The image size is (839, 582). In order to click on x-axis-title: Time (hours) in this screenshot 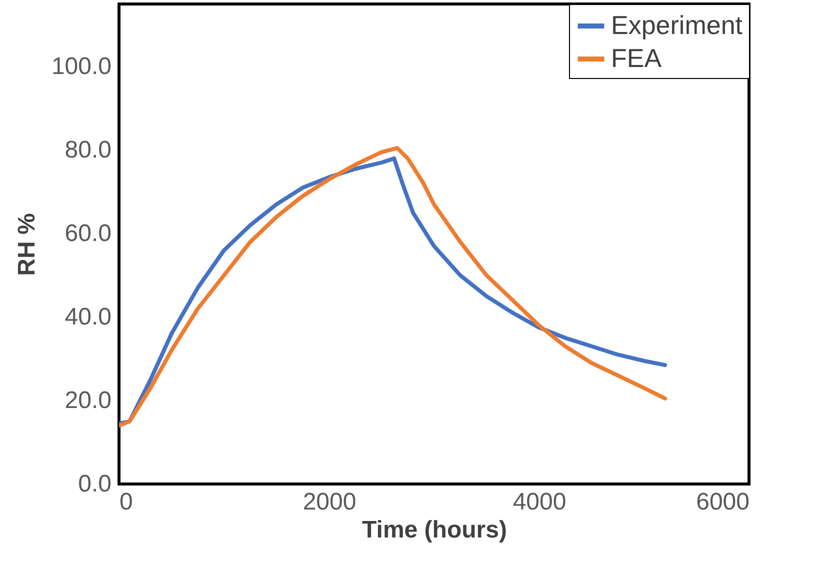, I will do `click(434, 530)`.